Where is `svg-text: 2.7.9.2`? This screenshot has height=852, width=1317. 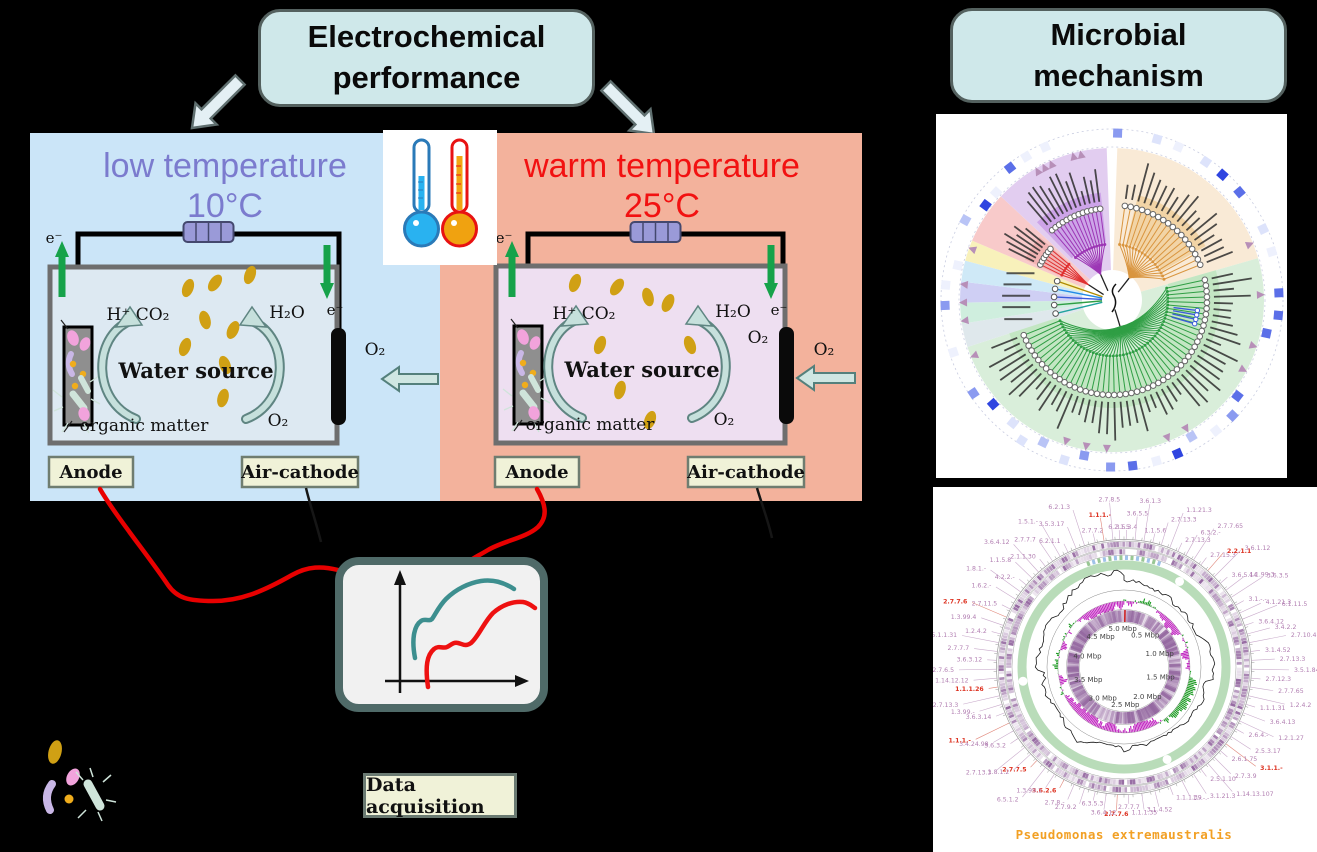 svg-text: 2.7.9.2 is located at coordinates (1066, 807).